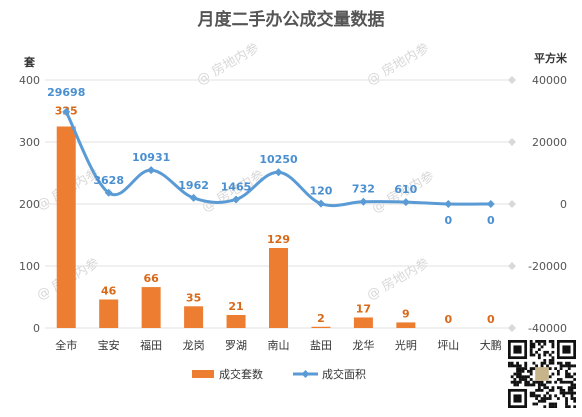 This screenshot has width=582, height=417. What do you see at coordinates (193, 297) in the screenshot?
I see `bar-data-label: 35` at bounding box center [193, 297].